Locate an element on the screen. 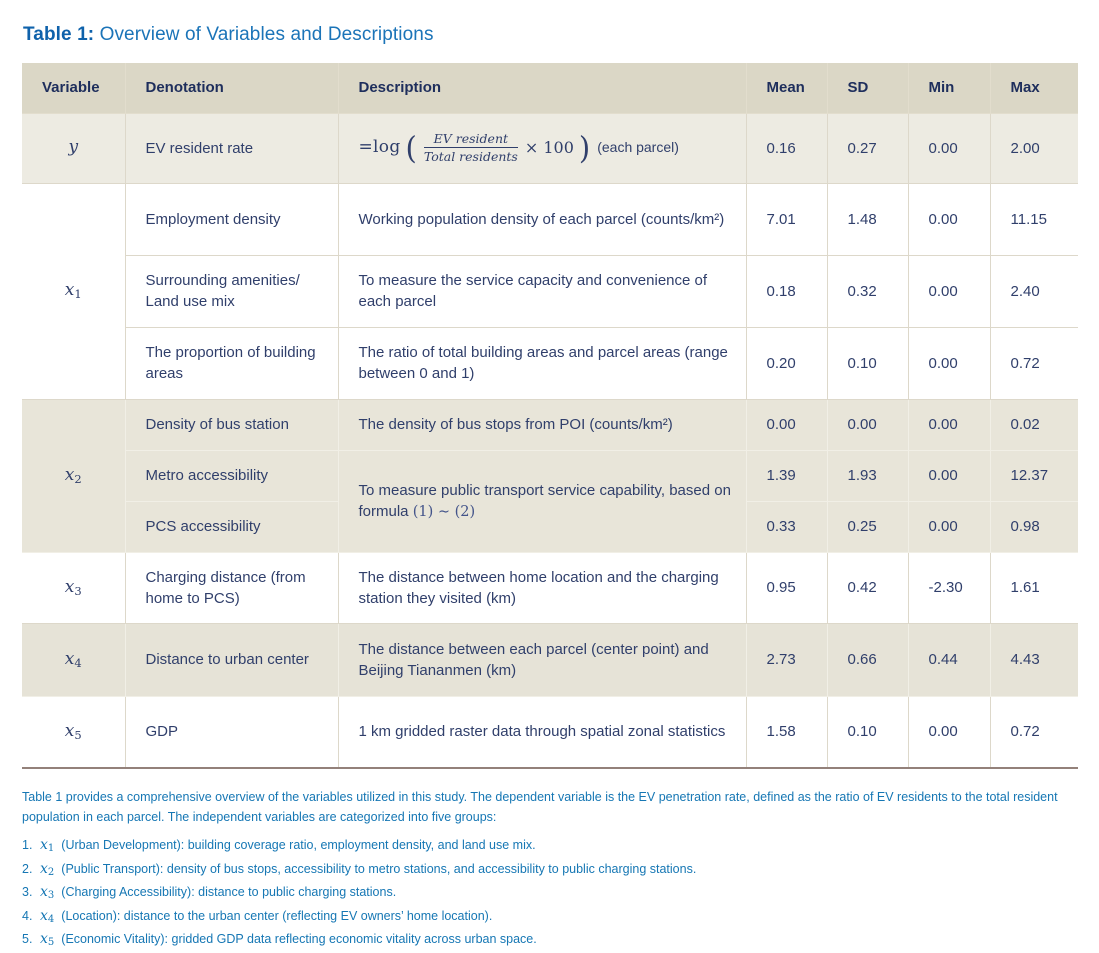 This screenshot has height=953, width=1099. max-cell: 4.43 is located at coordinates (1033, 659).